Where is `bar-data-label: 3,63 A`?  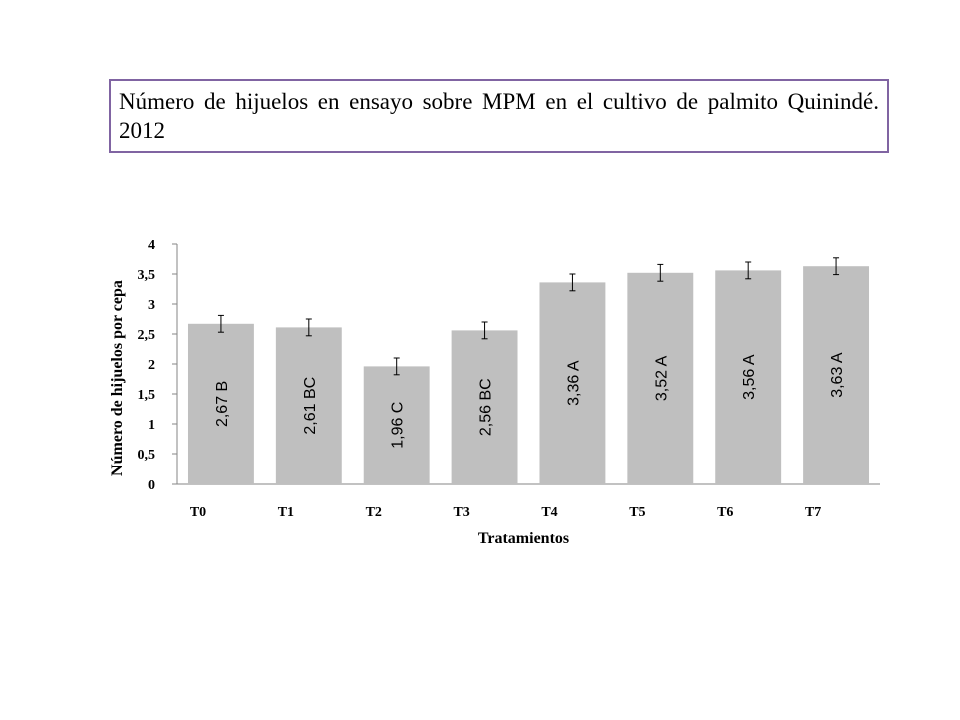 bar-data-label: 3,63 A is located at coordinates (837, 375).